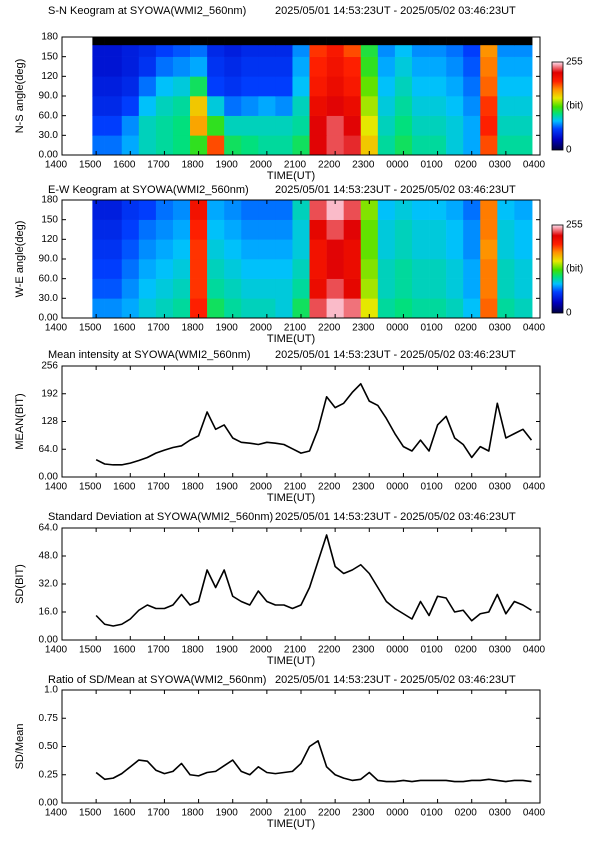  Describe the element at coordinates (227, 650) in the screenshot. I see `x-tick-label: 1900` at that location.